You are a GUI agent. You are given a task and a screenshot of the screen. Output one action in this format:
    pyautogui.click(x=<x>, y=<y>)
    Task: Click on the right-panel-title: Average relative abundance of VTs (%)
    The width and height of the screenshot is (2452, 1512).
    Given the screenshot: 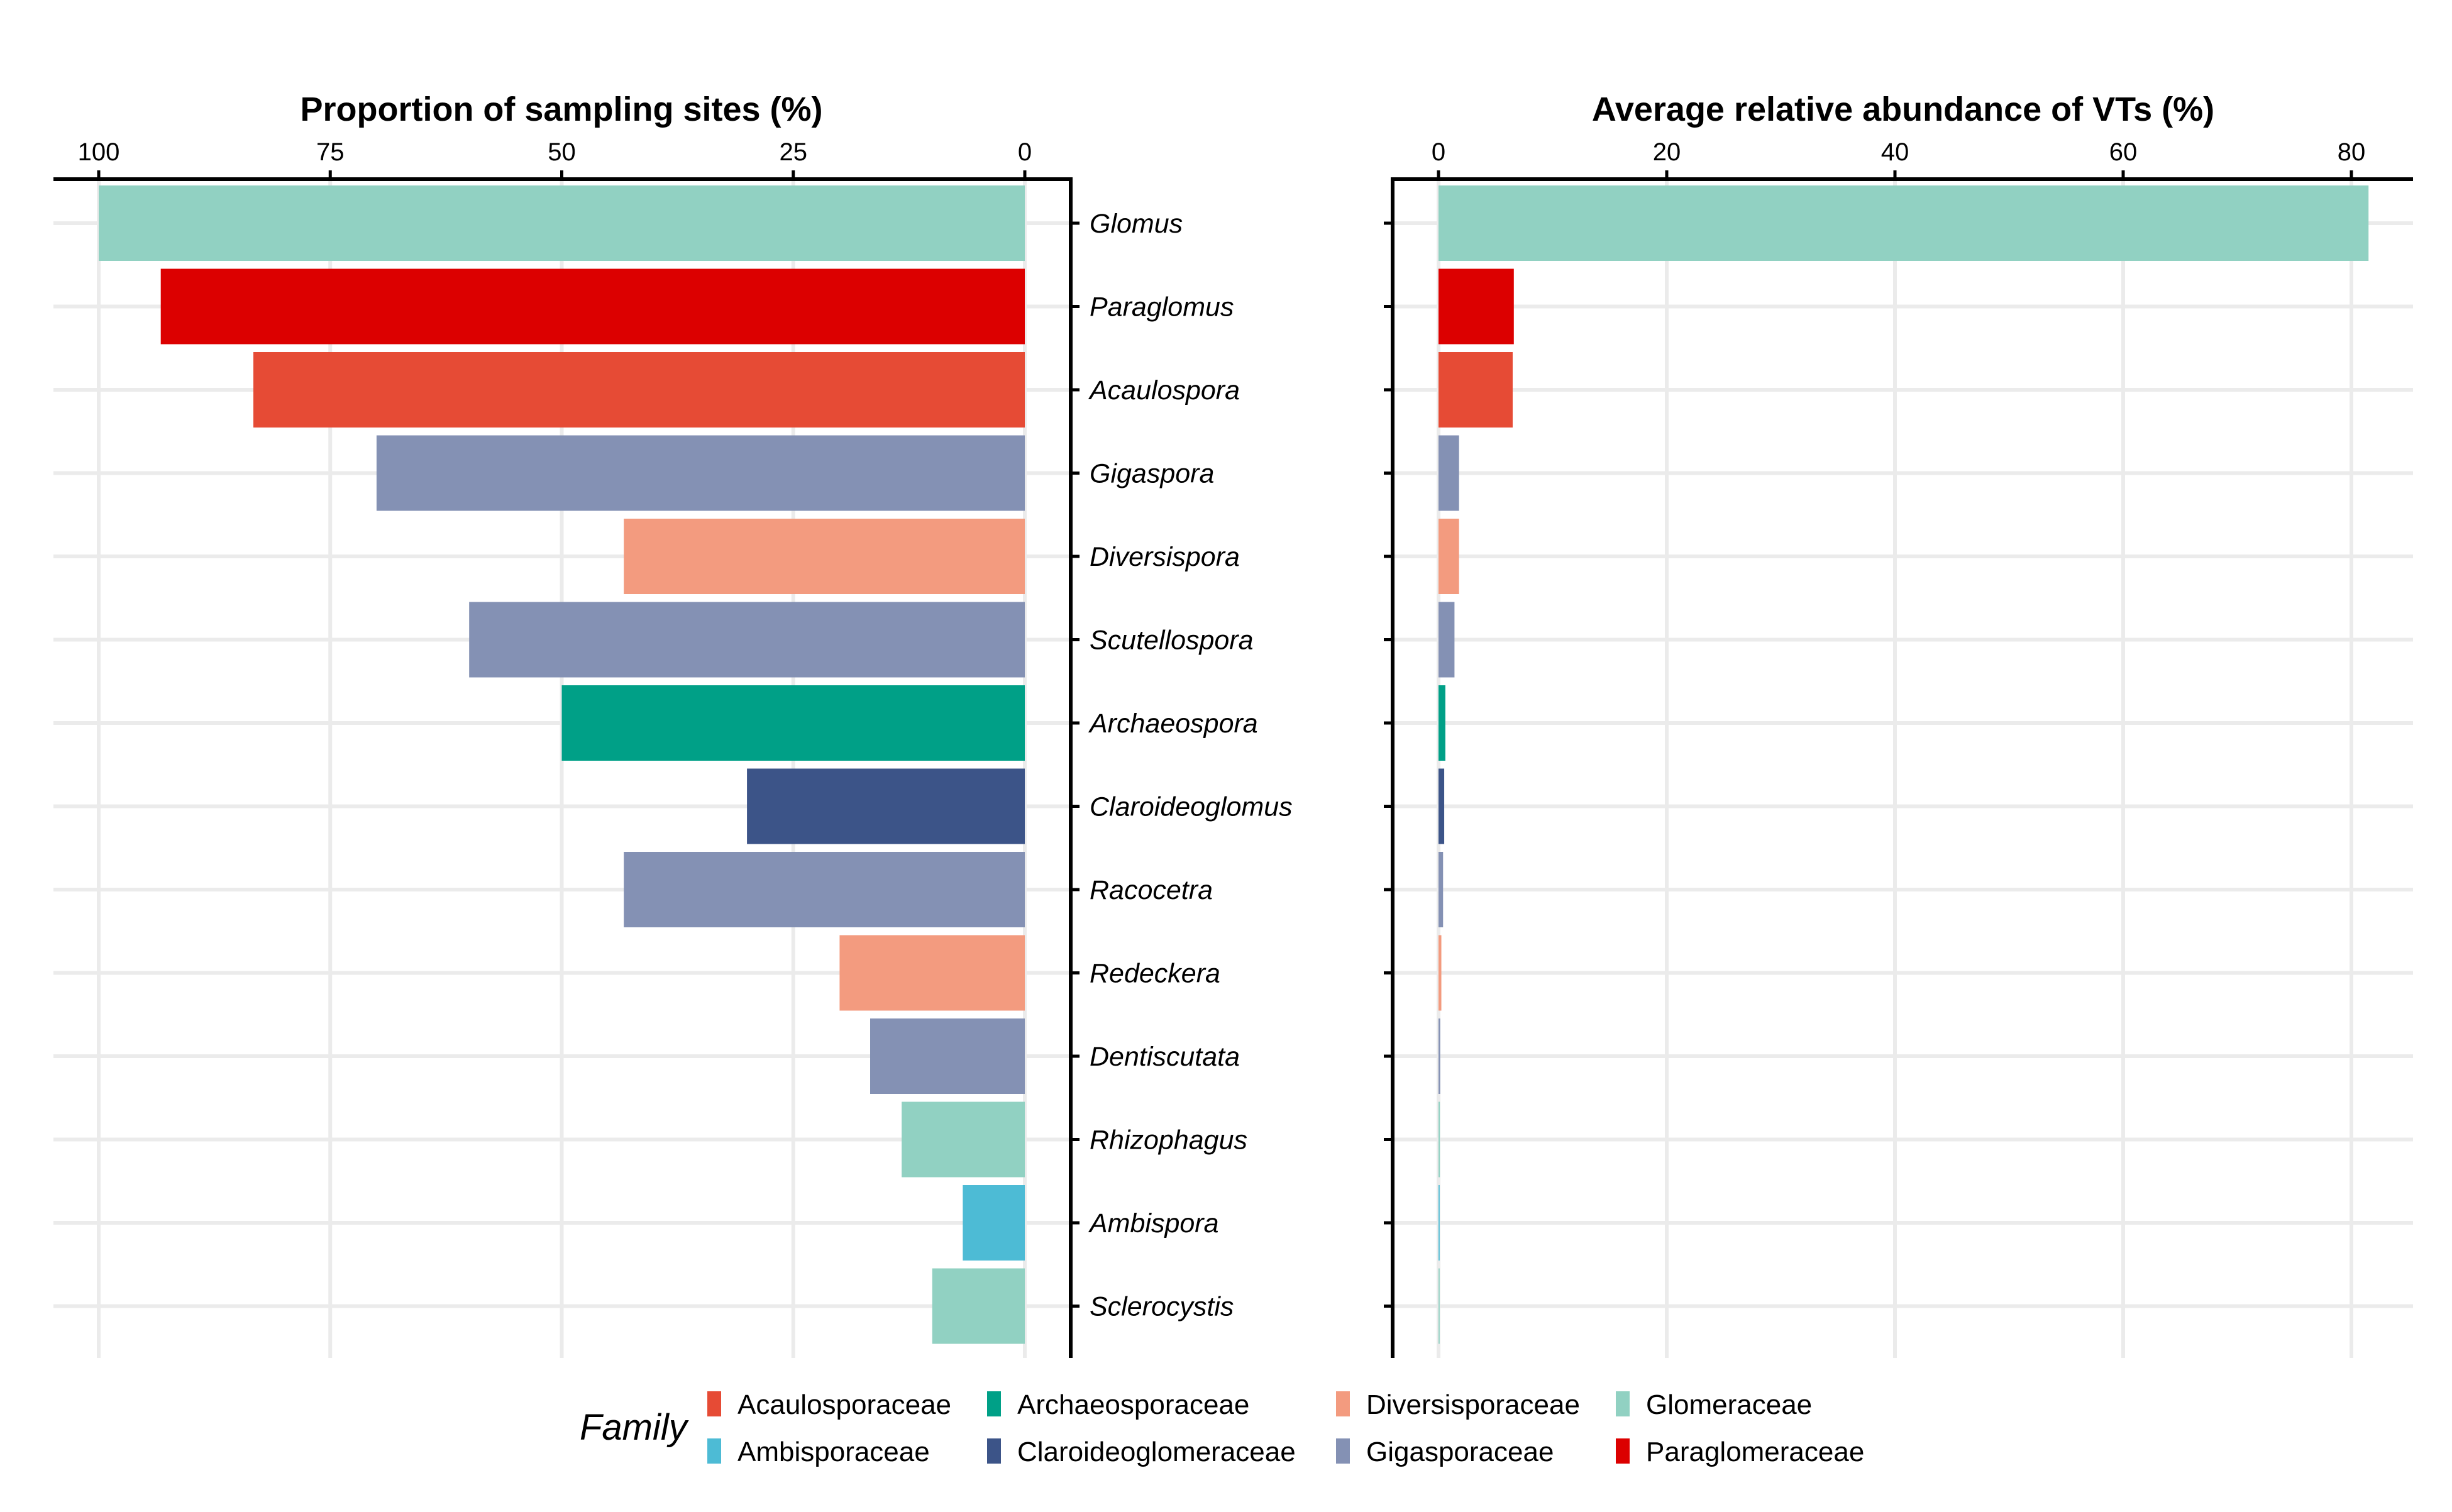 What is the action you would take?
    pyautogui.click(x=1903, y=110)
    